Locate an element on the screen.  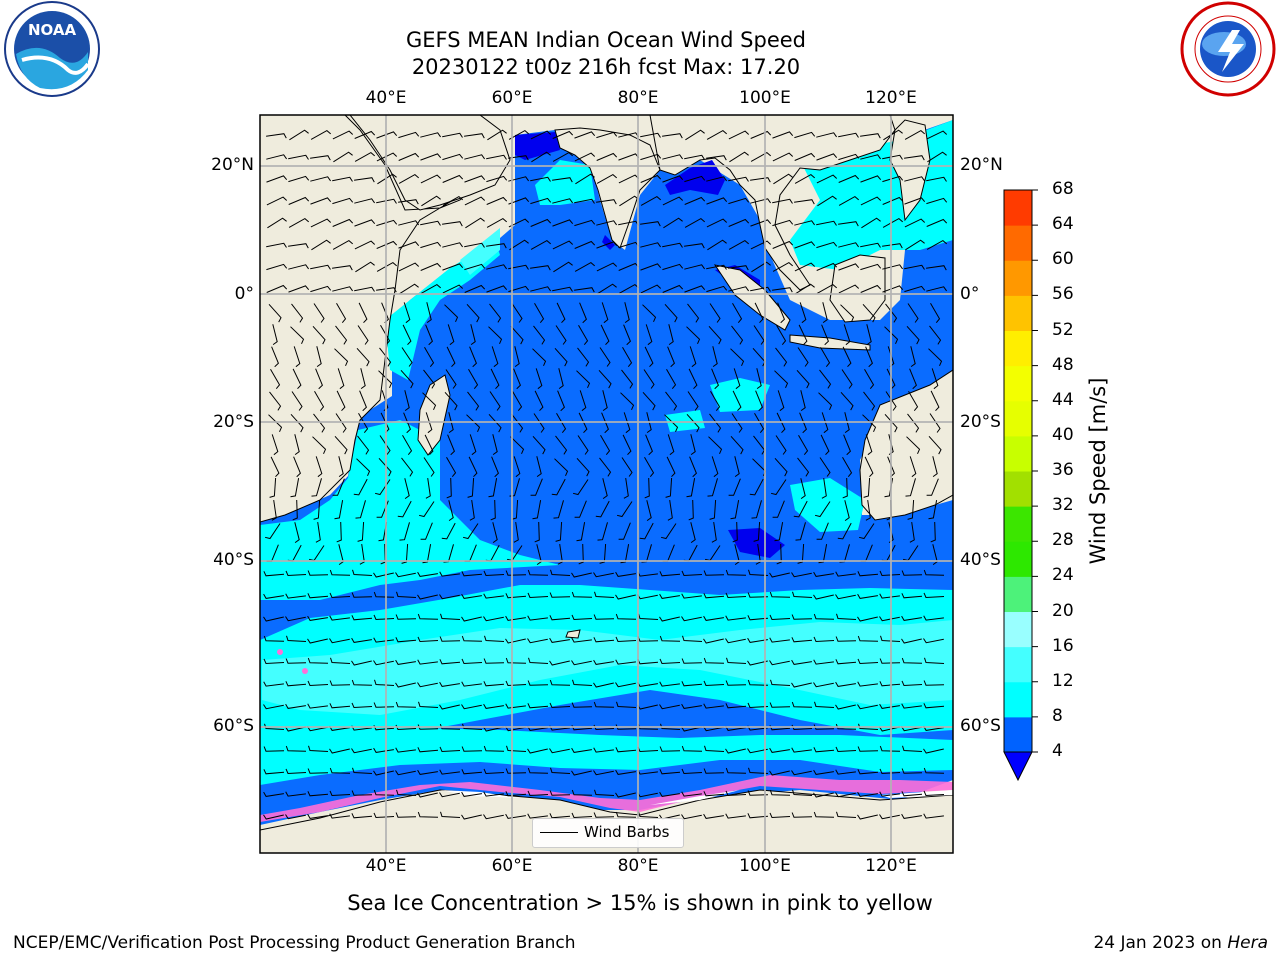
sumatra is located at coordinates (752, 297).